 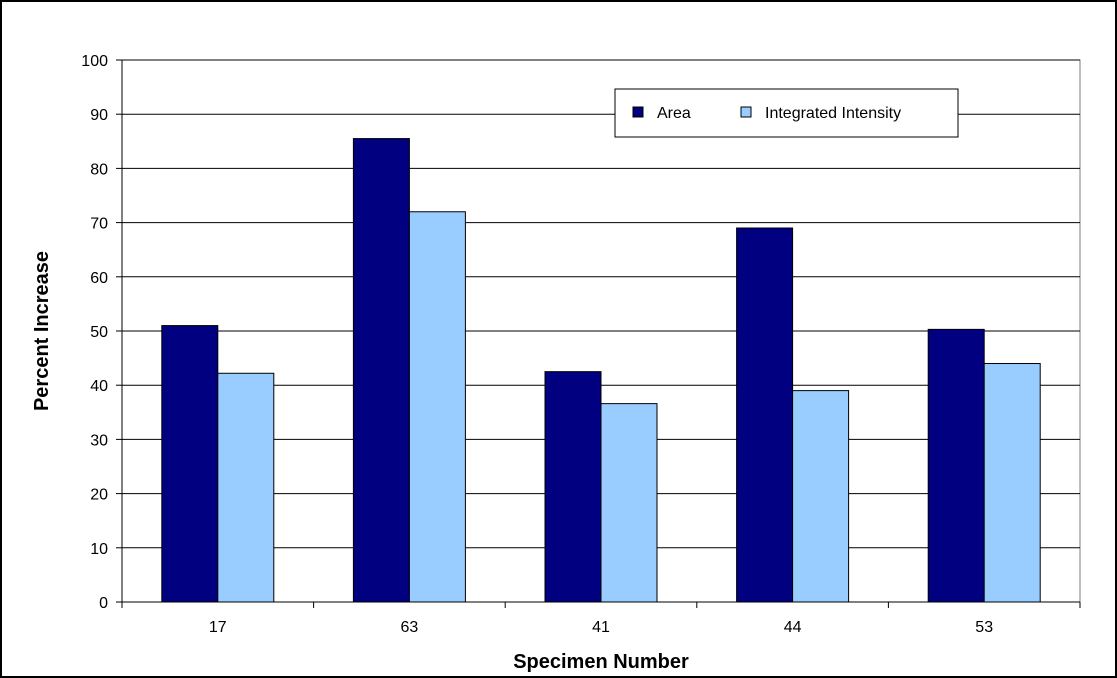 What do you see at coordinates (410, 627) in the screenshot?
I see `x-tick-label: 63` at bounding box center [410, 627].